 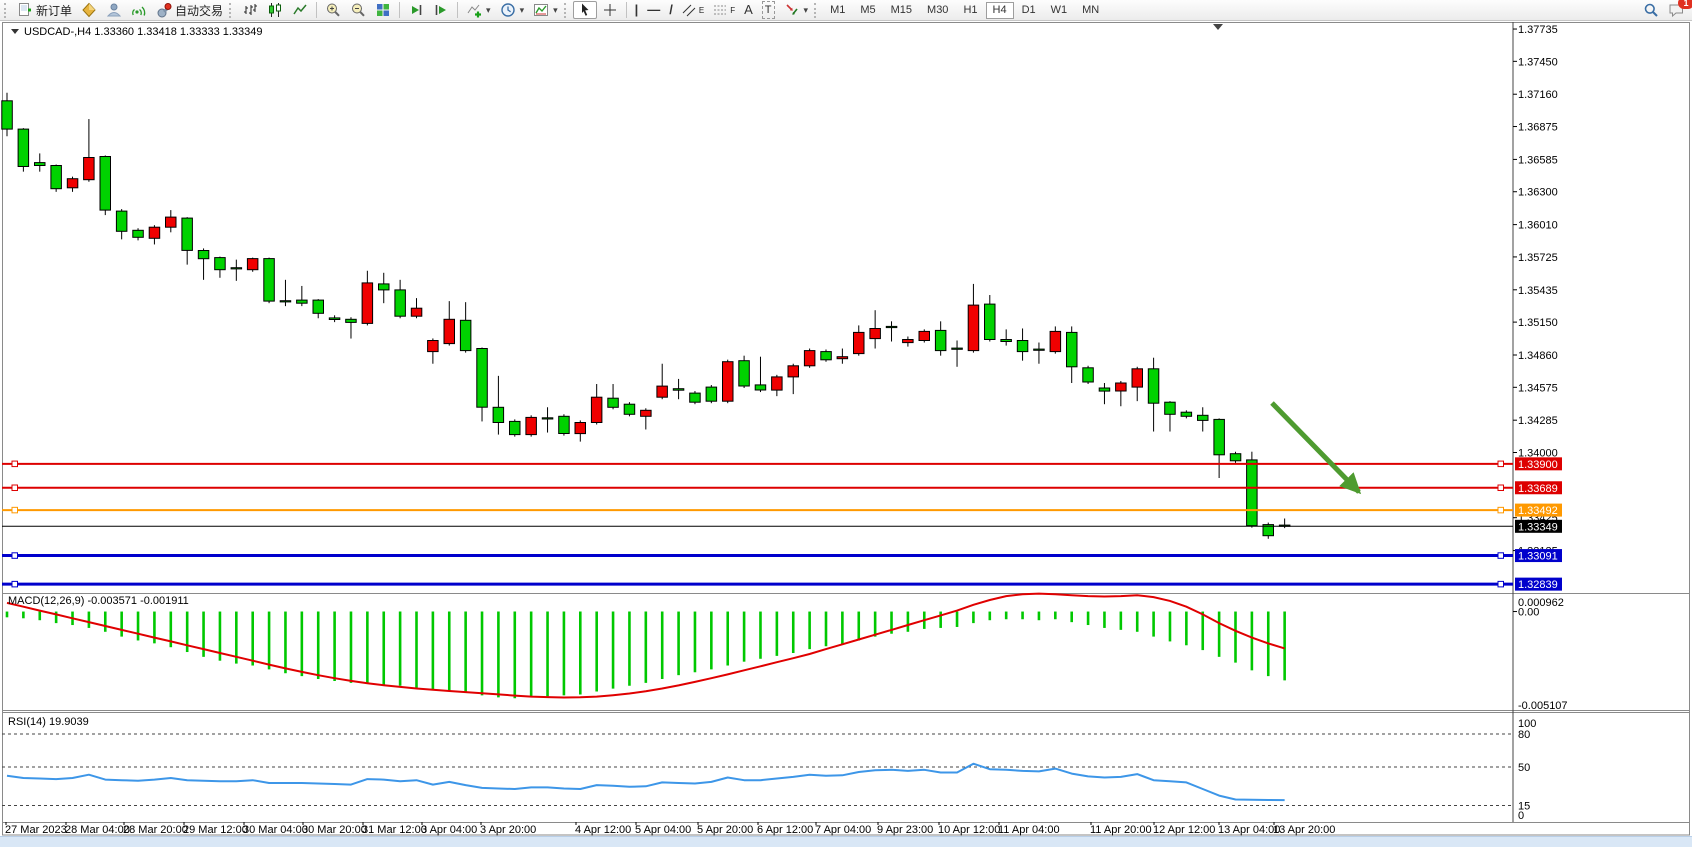 I want to click on zoom-in-button, so click(x=333, y=10).